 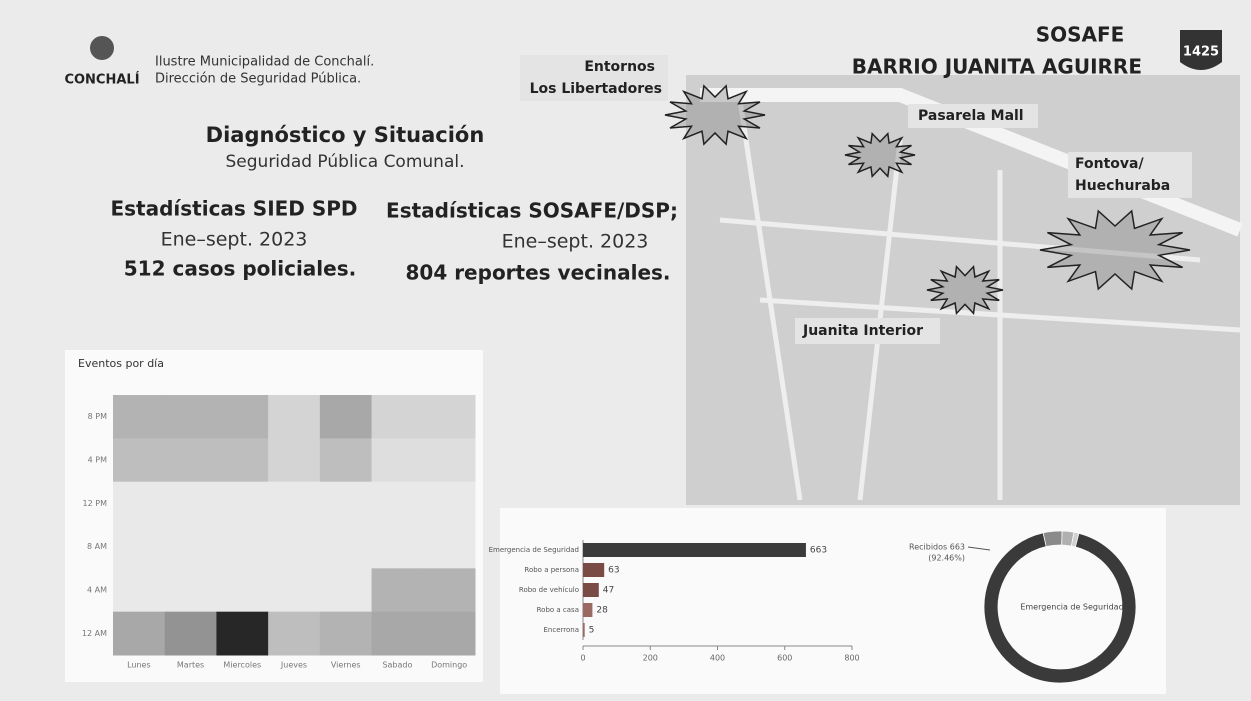 What do you see at coordinates (582, 658) in the screenshot?
I see `x-tick-label: 0` at bounding box center [582, 658].